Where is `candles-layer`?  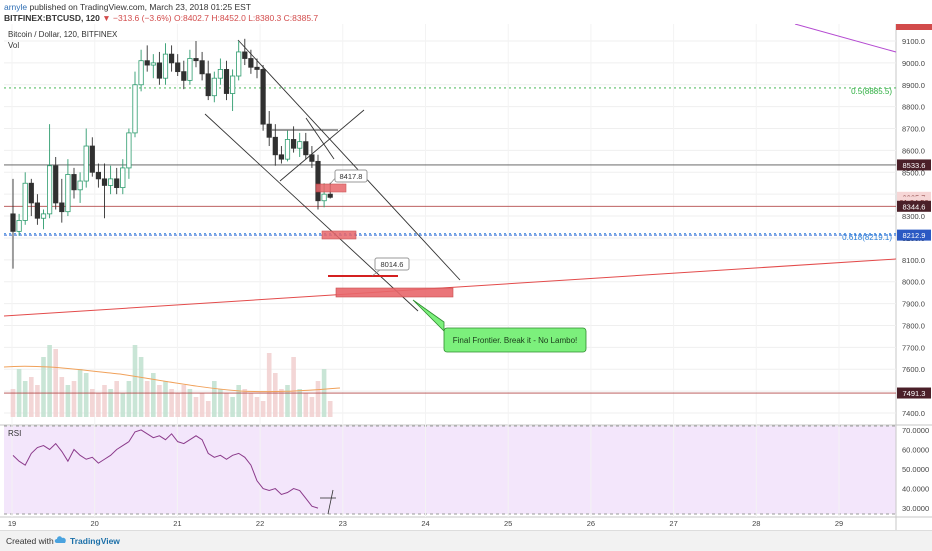 candles-layer is located at coordinates (171, 153).